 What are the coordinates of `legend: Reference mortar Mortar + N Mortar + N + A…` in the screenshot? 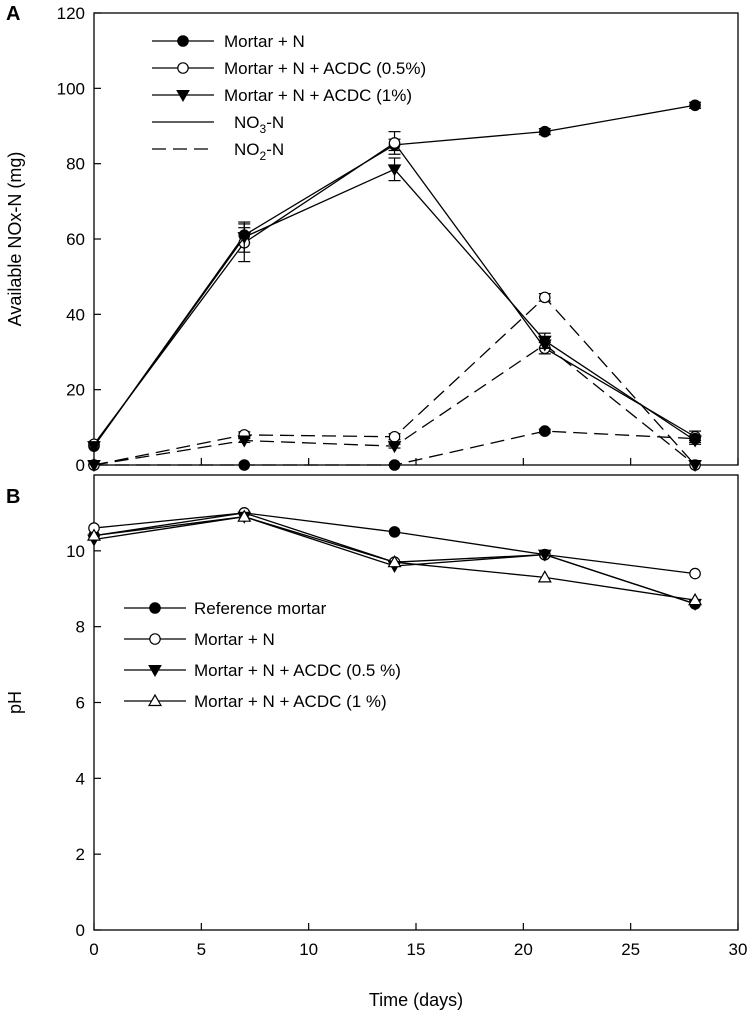 It's located at (262, 655).